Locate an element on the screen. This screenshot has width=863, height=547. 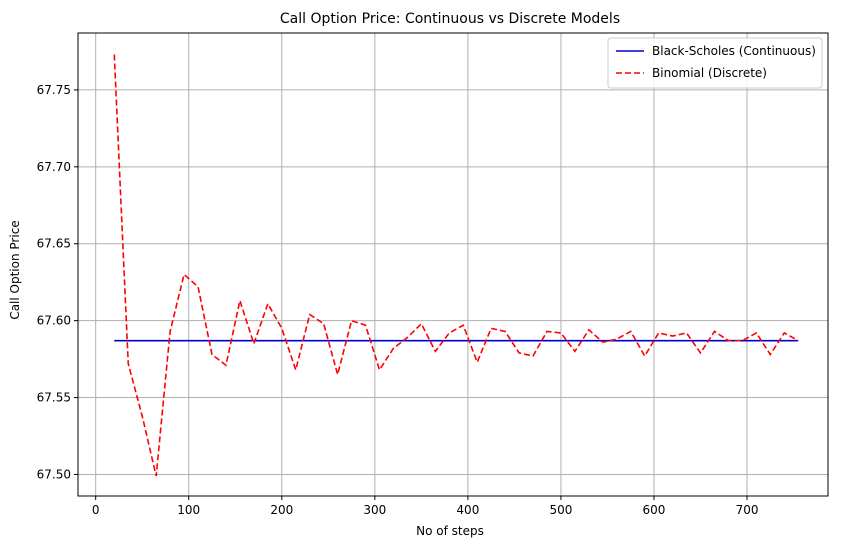
x-tick-label: 700 is located at coordinates (747, 510).